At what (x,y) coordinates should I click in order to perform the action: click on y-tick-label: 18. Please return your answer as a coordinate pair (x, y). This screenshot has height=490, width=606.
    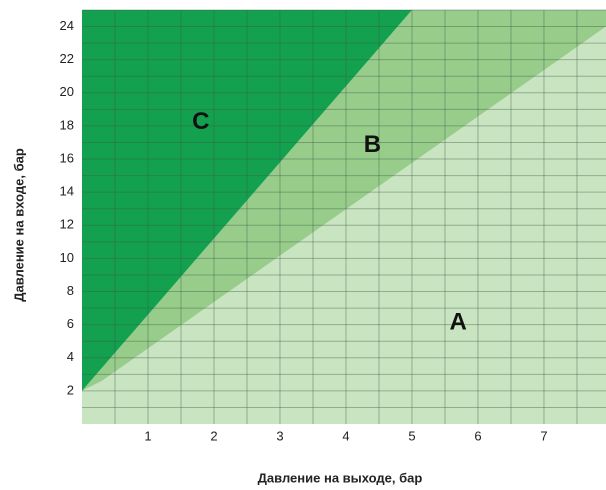
    Looking at the image, I should click on (67, 124).